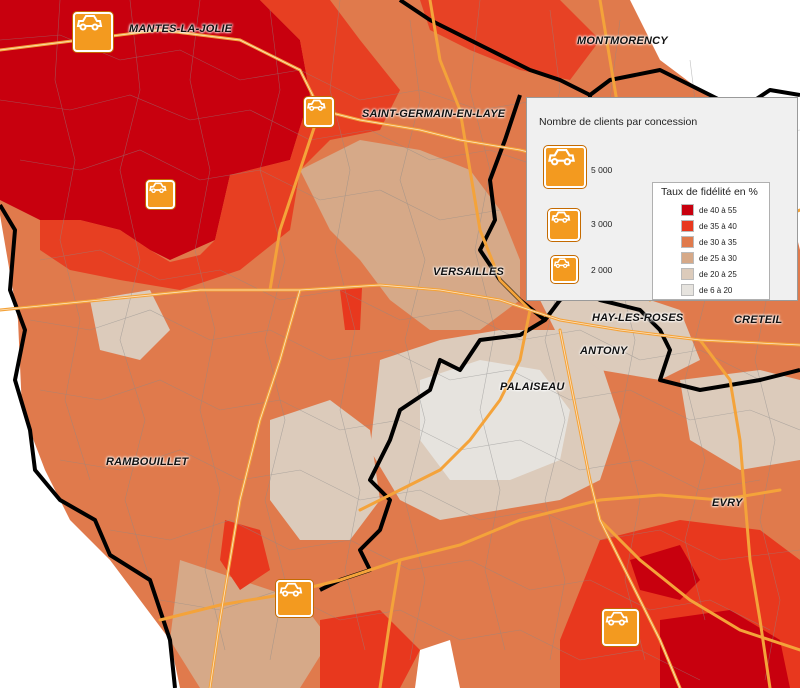 Image resolution: width=800 pixels, height=688 pixels. What do you see at coordinates (718, 210) in the screenshot?
I see `legend-class-label: de 40 à 55` at bounding box center [718, 210].